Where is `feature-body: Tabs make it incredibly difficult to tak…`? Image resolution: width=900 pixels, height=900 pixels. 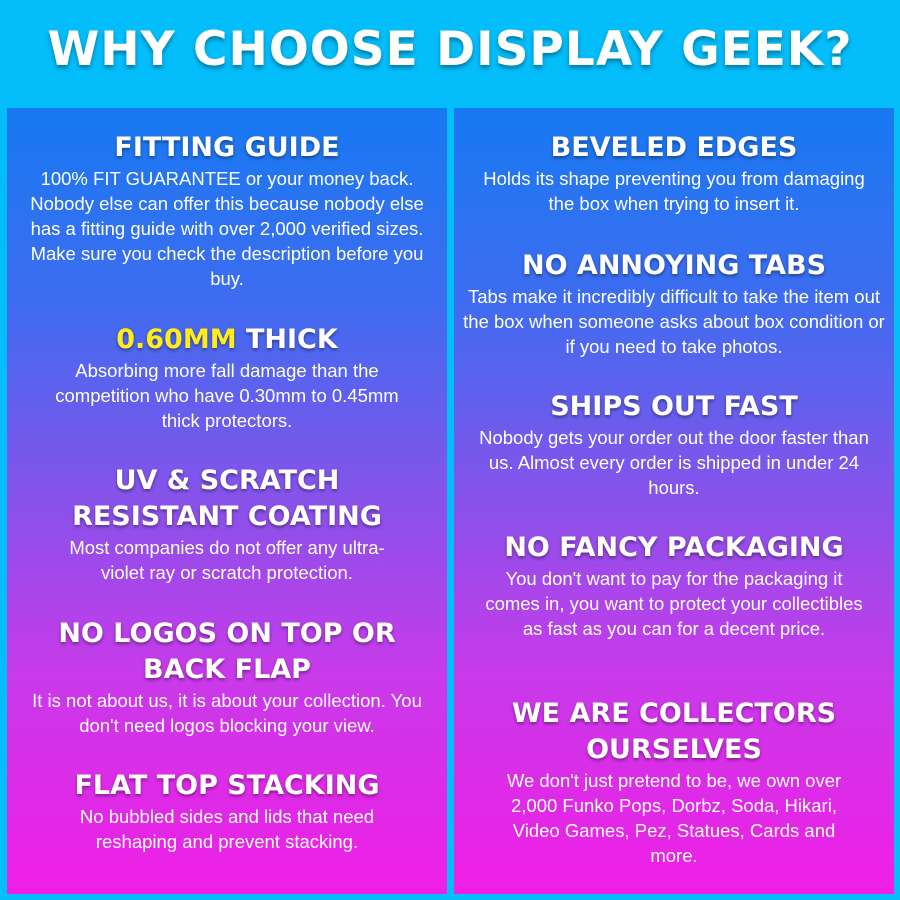
feature-body: Tabs make it incredibly difficult to tak… is located at coordinates (674, 321).